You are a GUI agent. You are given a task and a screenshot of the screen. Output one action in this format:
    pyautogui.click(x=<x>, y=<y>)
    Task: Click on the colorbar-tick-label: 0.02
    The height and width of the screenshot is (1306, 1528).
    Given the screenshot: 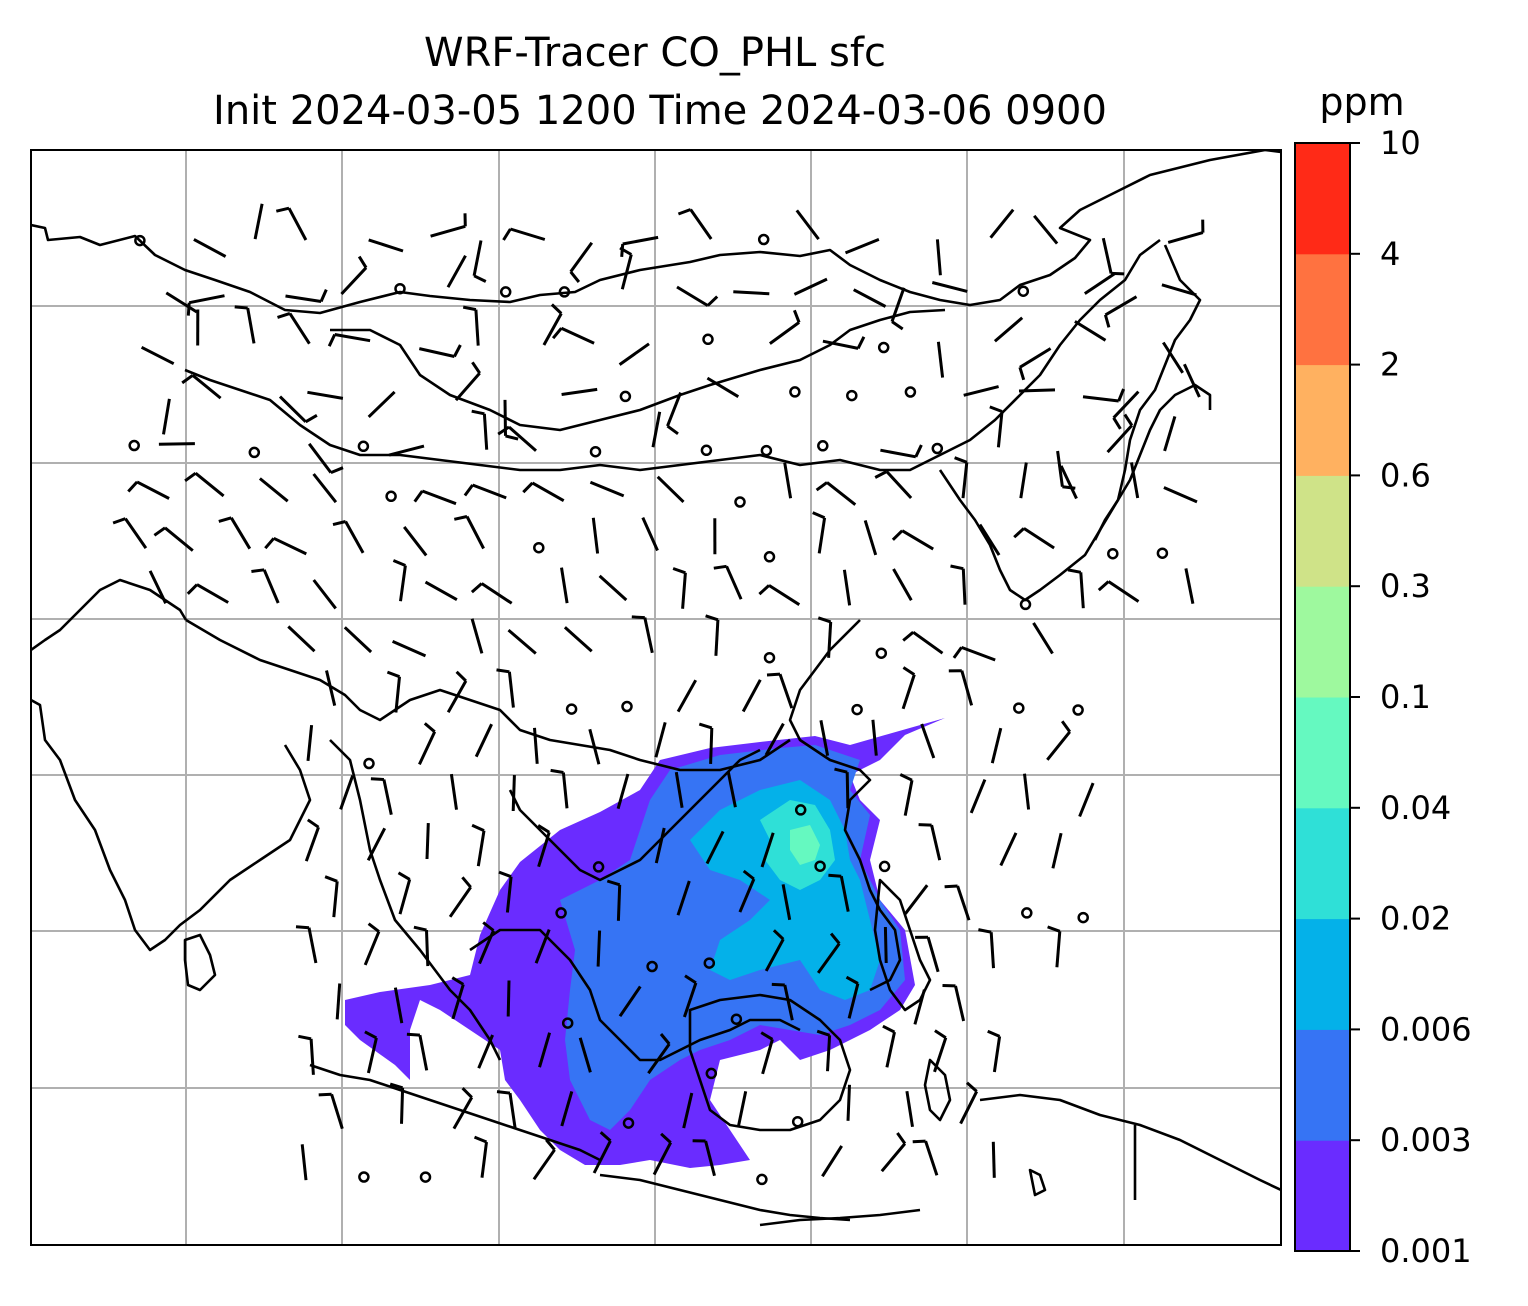 What is the action you would take?
    pyautogui.click(x=1415, y=919)
    